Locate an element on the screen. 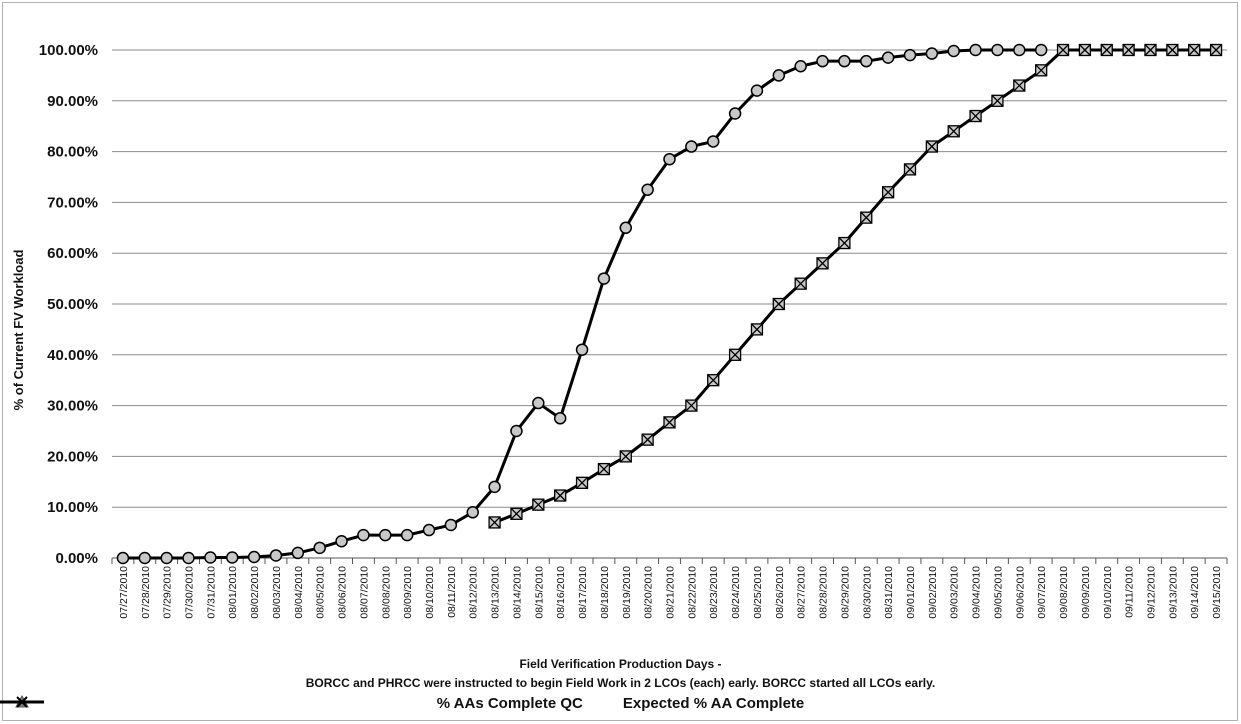 The height and width of the screenshot is (724, 1241). legend-item-expected: Expected % AA Complete is located at coordinates (402, 703).